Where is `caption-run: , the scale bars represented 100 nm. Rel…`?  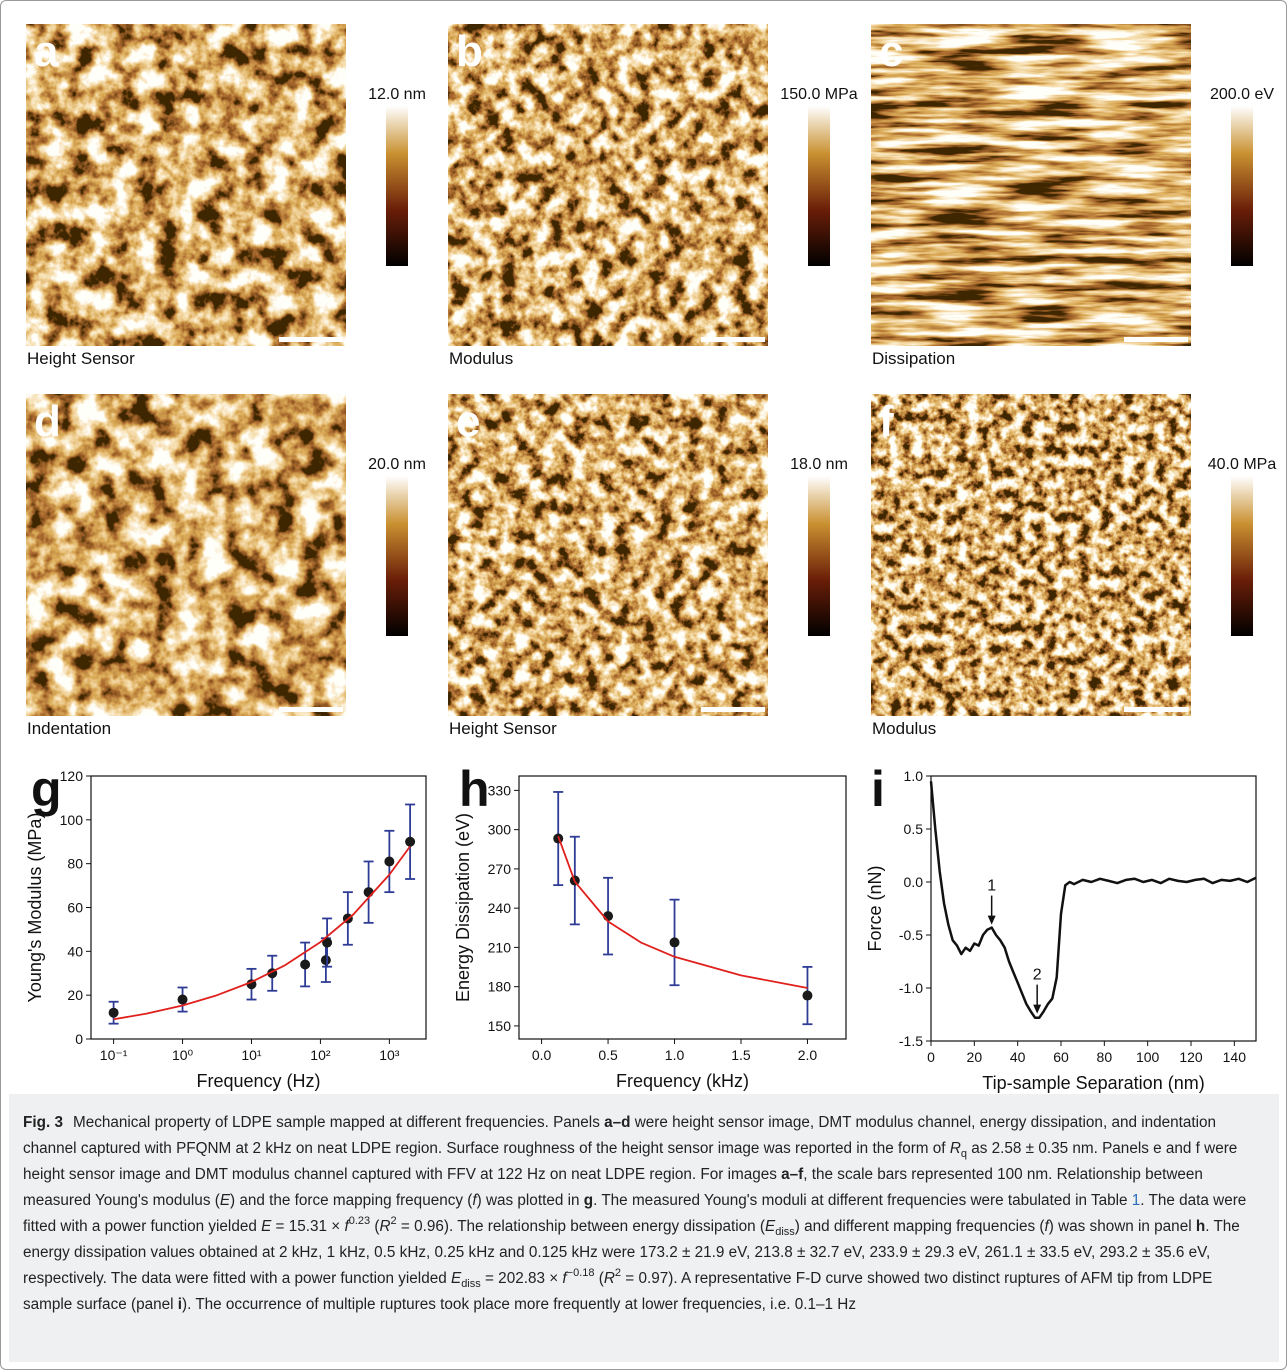
caption-run: , the scale bars represented 100 nm. Rel… is located at coordinates (613, 1187).